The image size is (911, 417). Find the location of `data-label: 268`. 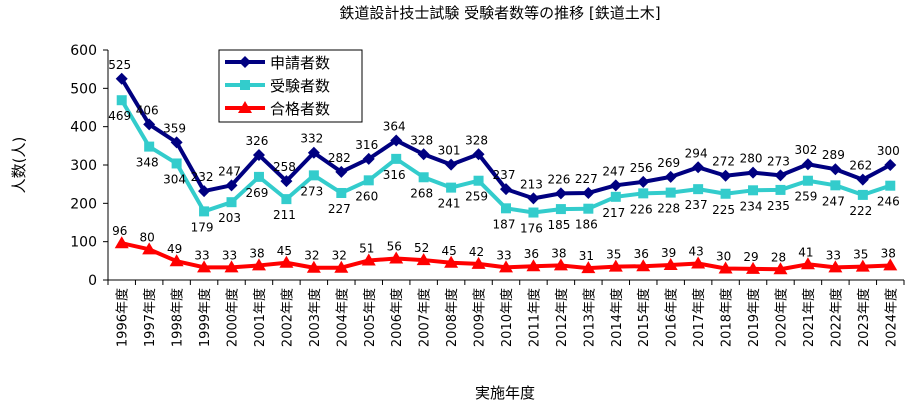

data-label: 268 is located at coordinates (421, 193).